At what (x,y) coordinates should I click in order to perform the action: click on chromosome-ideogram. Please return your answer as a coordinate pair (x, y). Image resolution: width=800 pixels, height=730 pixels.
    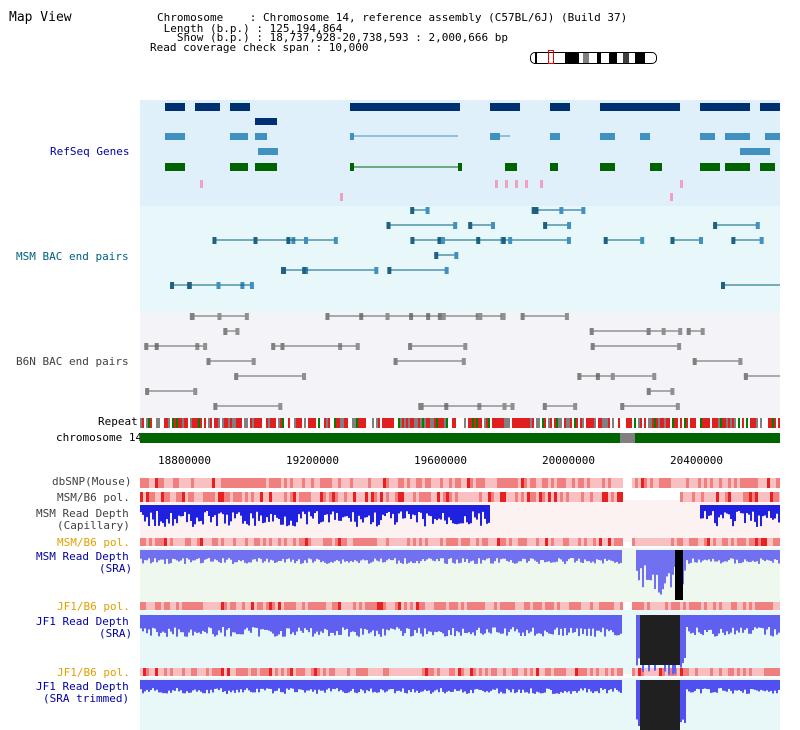
    Looking at the image, I should click on (593, 58).